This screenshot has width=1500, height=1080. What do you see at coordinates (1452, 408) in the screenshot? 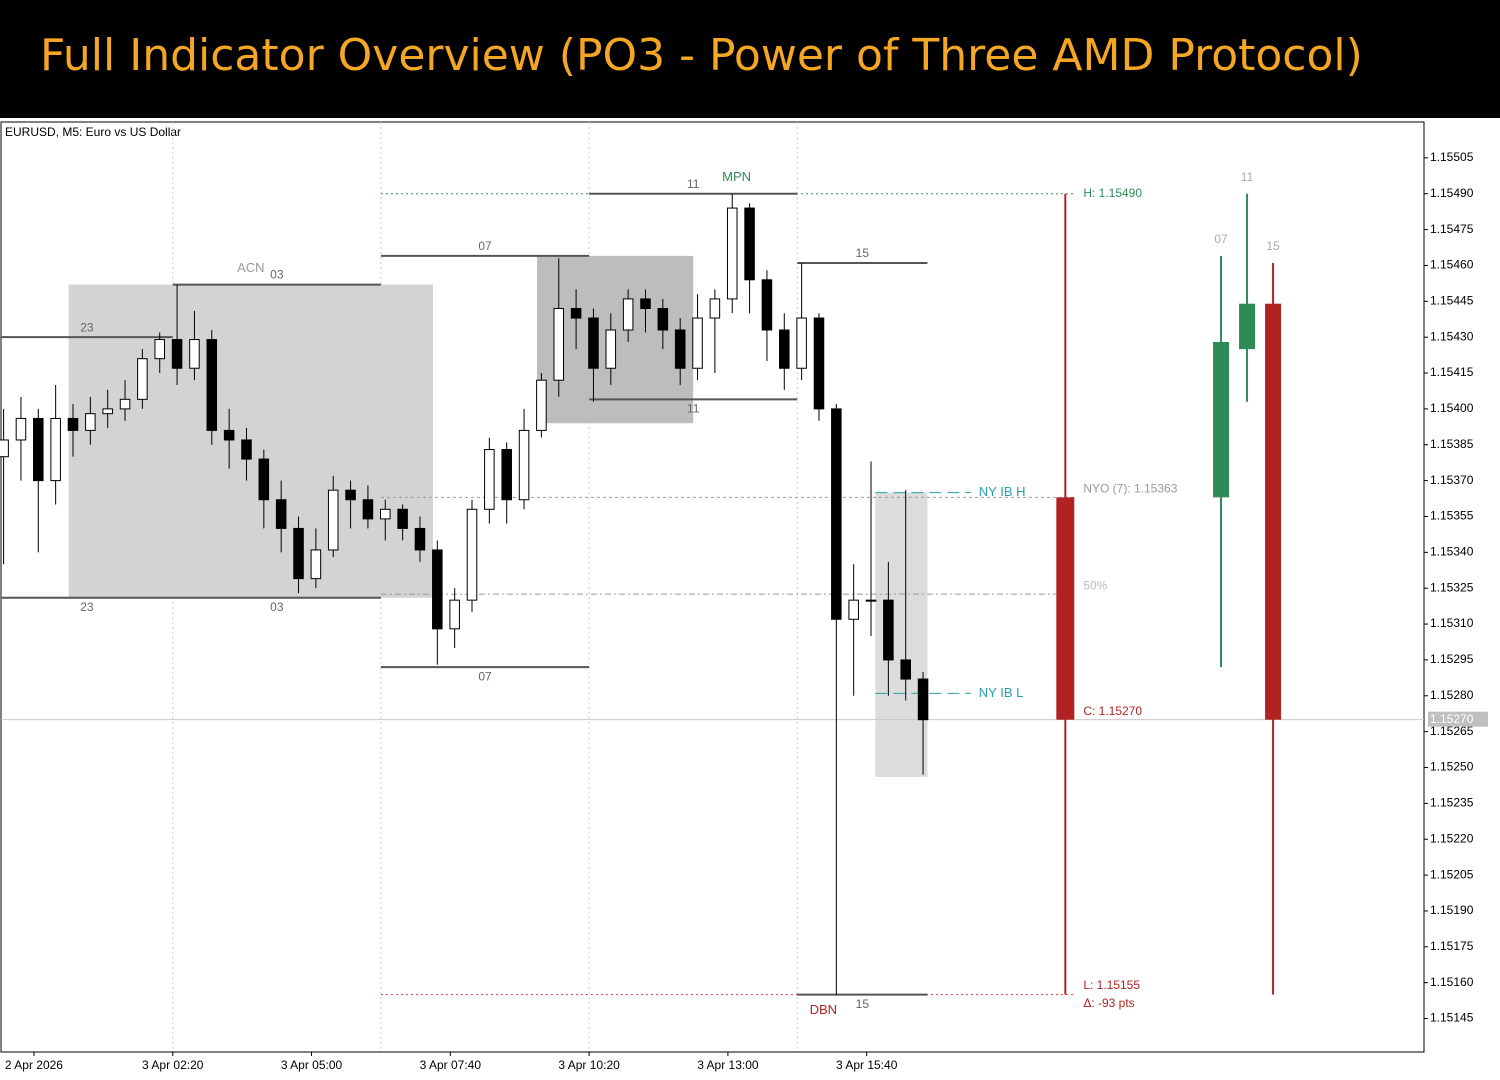
I see `y-tick-label: 1.15400` at bounding box center [1452, 408].